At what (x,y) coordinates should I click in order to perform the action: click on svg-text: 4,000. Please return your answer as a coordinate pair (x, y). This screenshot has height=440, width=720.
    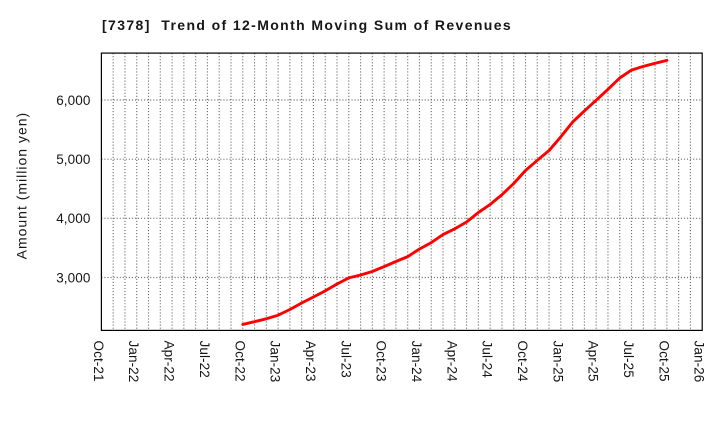
    Looking at the image, I should click on (73, 218).